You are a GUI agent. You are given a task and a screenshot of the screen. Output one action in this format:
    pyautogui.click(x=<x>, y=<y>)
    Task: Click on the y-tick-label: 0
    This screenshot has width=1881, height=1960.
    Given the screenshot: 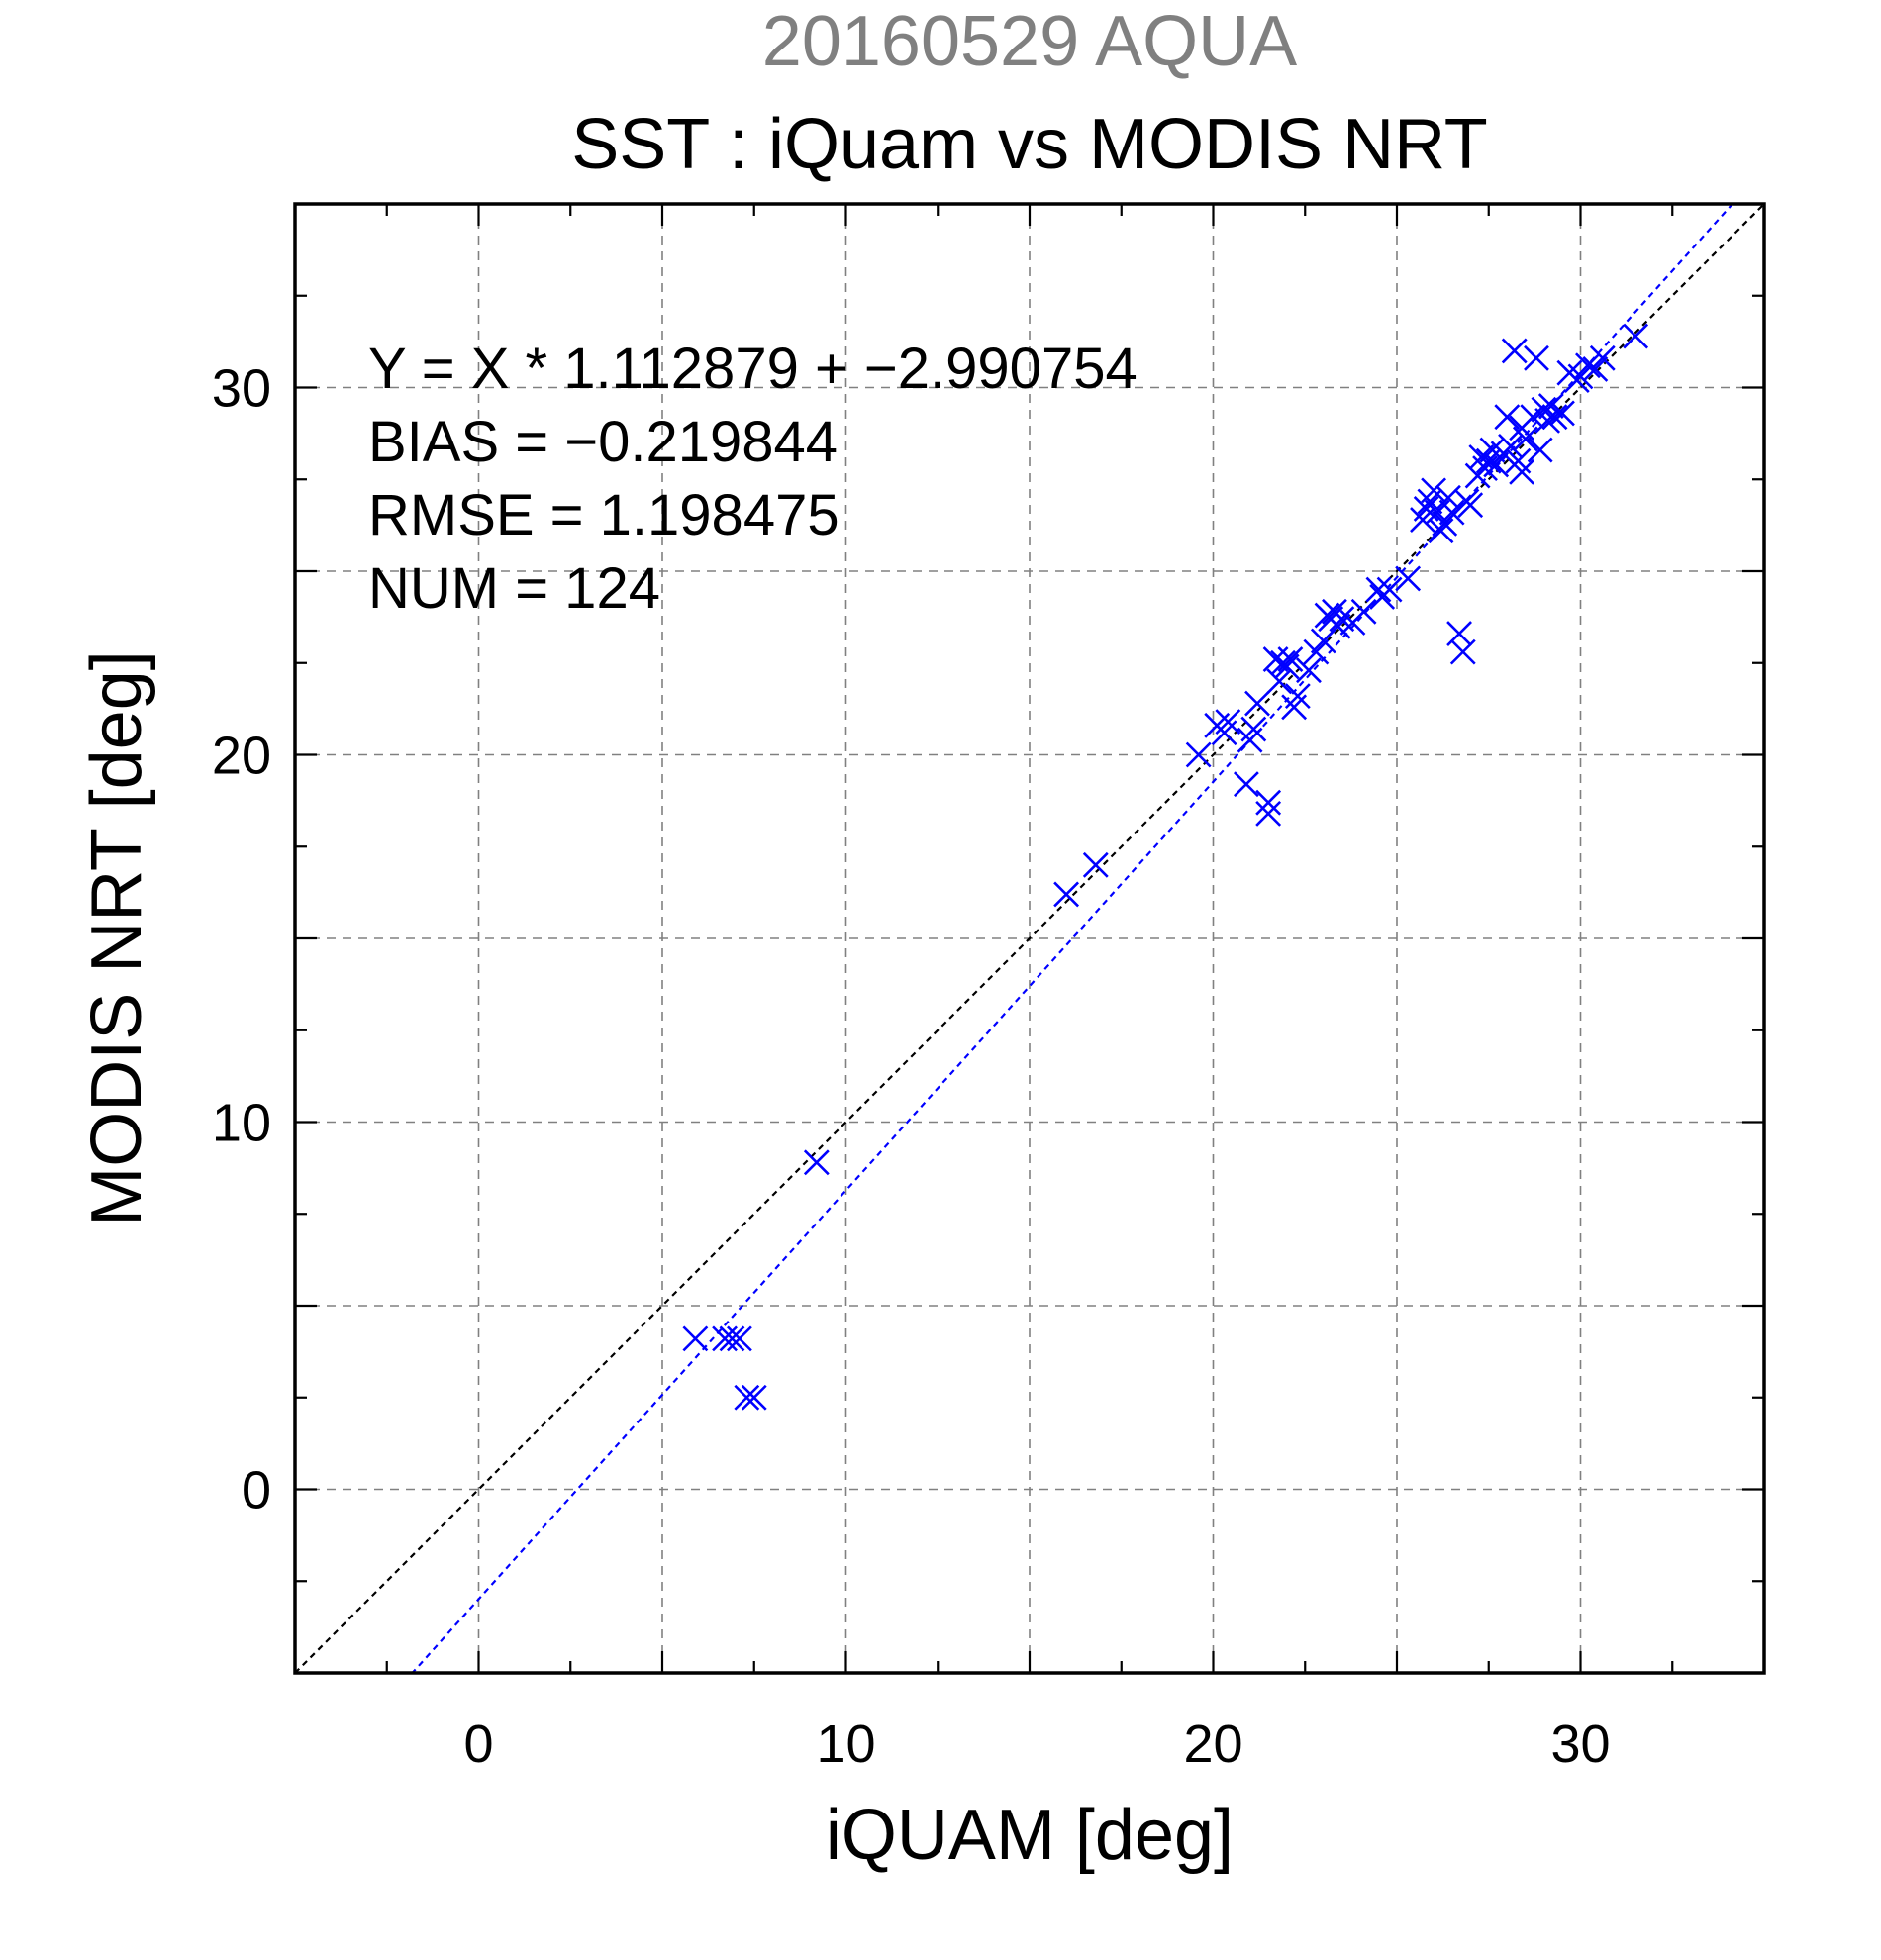 What is the action you would take?
    pyautogui.click(x=256, y=1490)
    